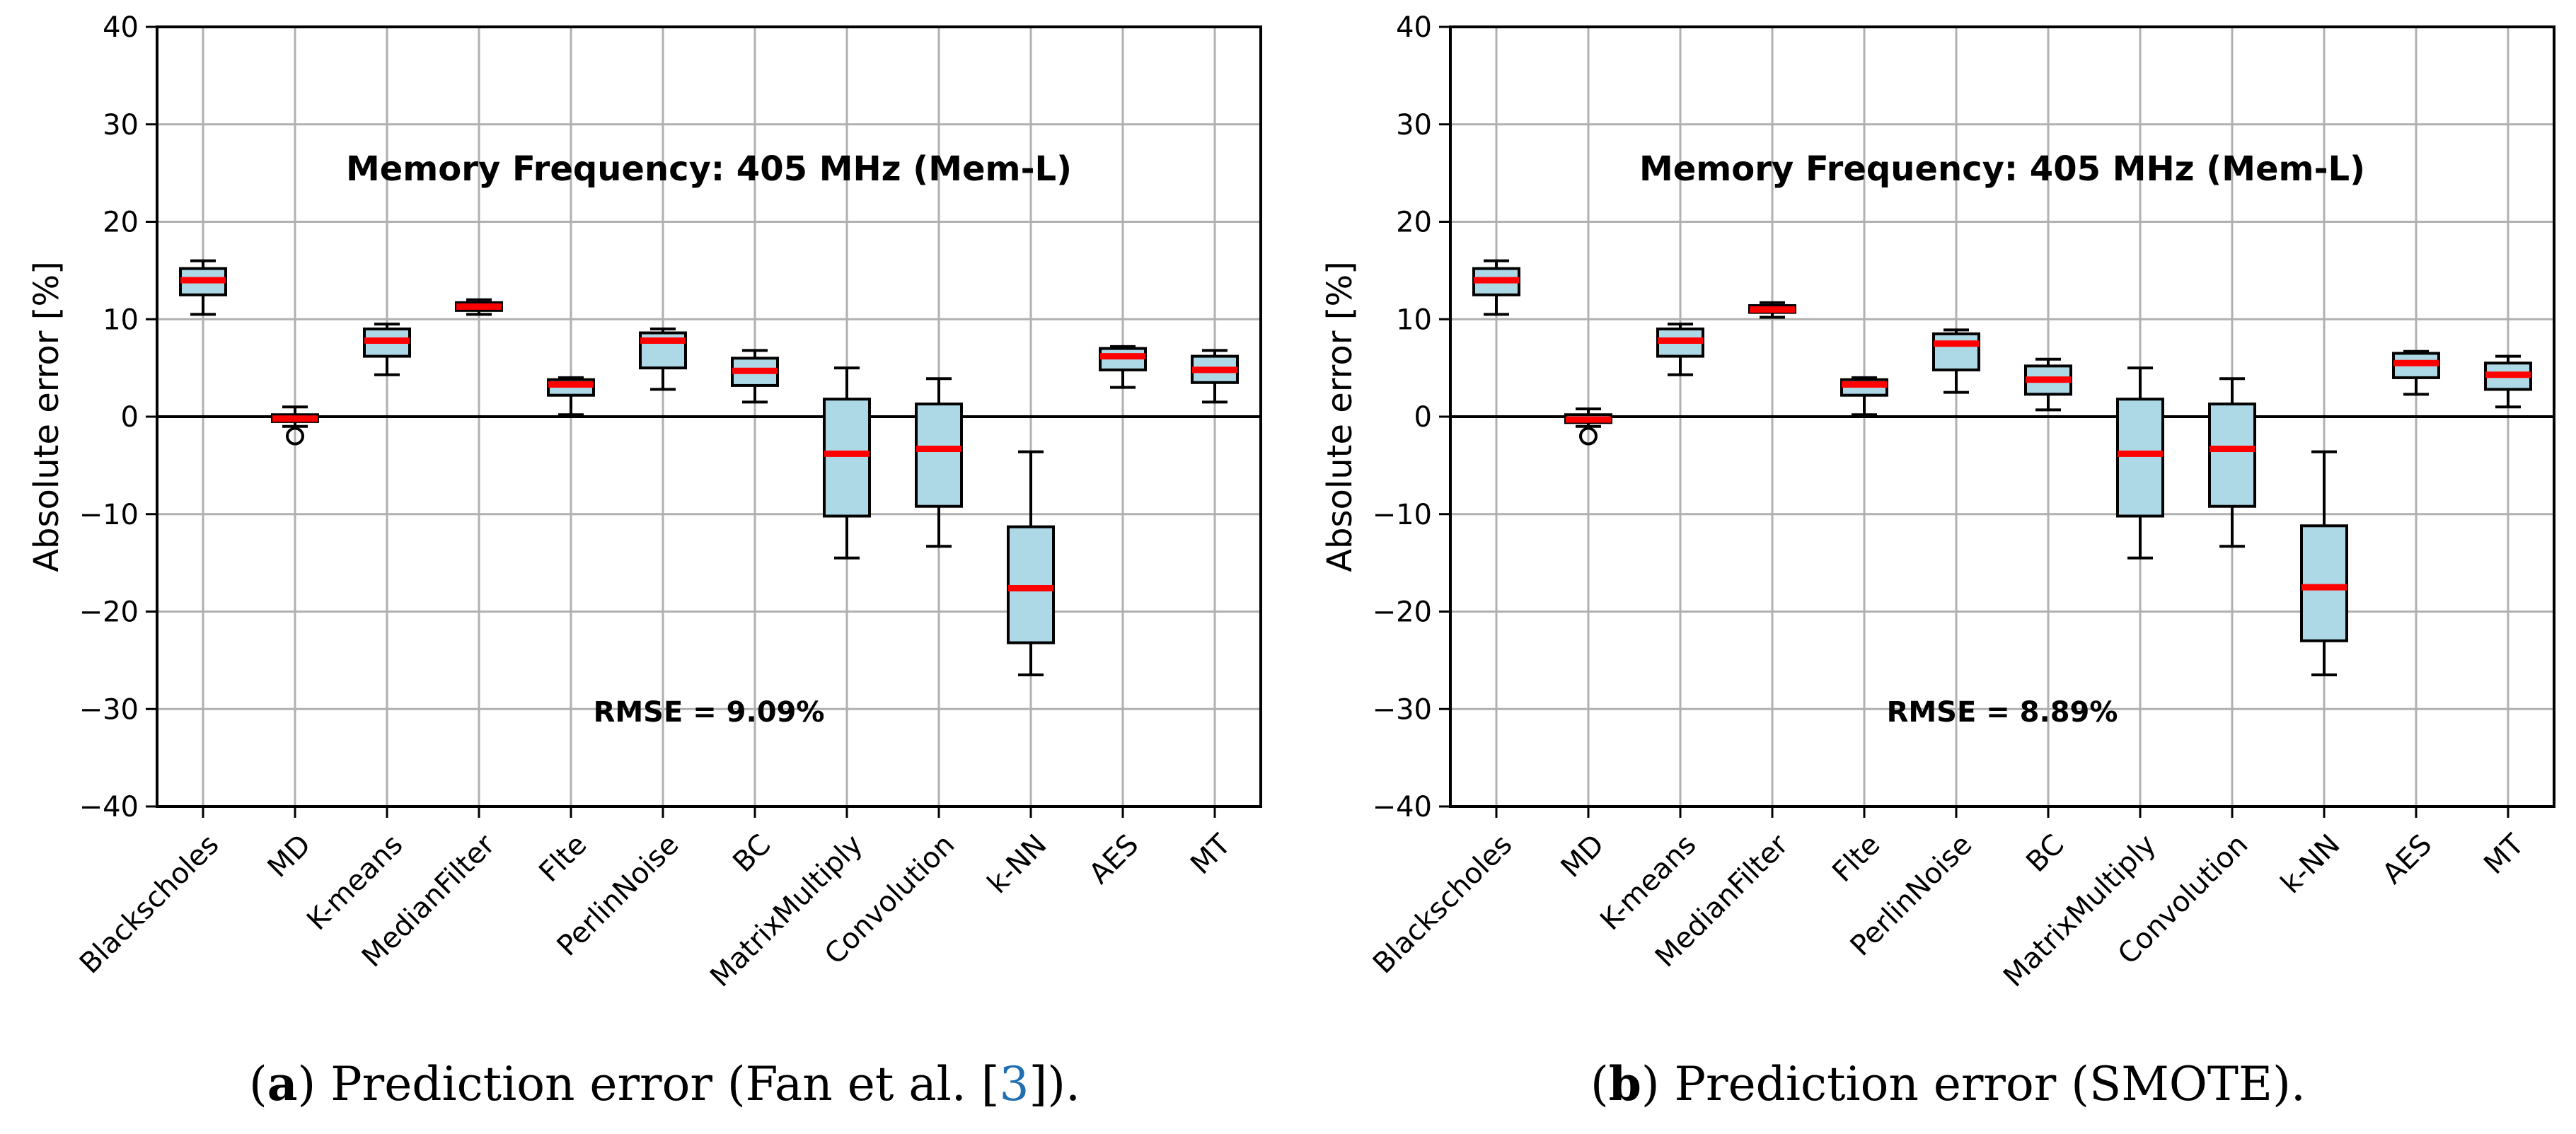  I want to click on rmse-annotation: RMSE = 9.09%, so click(709, 712).